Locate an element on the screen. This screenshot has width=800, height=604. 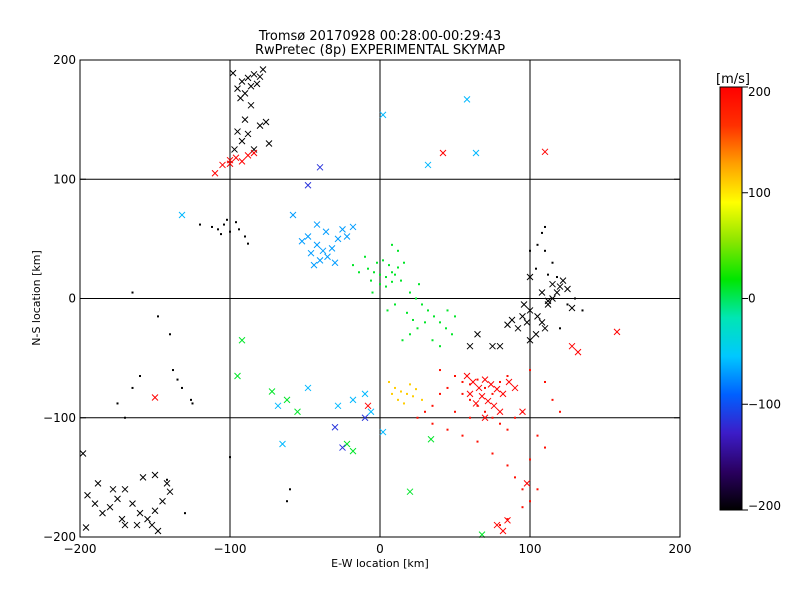
y-tick-label: 100 is located at coordinates (64, 179).